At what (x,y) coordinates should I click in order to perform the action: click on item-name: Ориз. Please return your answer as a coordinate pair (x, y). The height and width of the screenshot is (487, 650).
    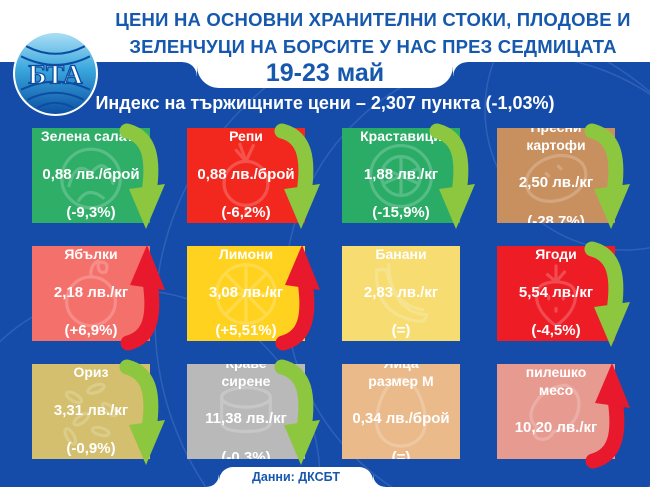
    Looking at the image, I should click on (91, 372).